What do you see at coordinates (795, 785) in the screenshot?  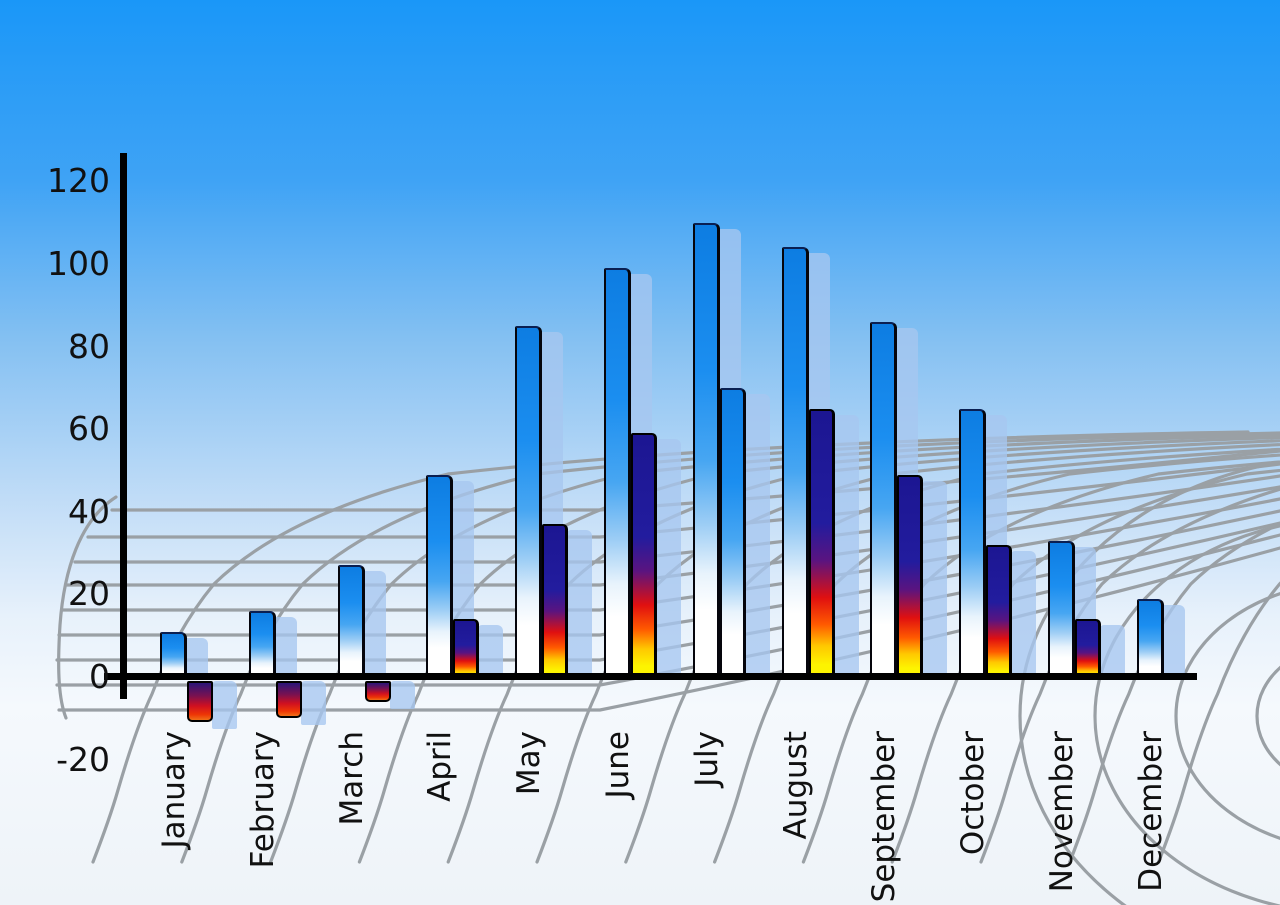 I see `month-label-august: August` at bounding box center [795, 785].